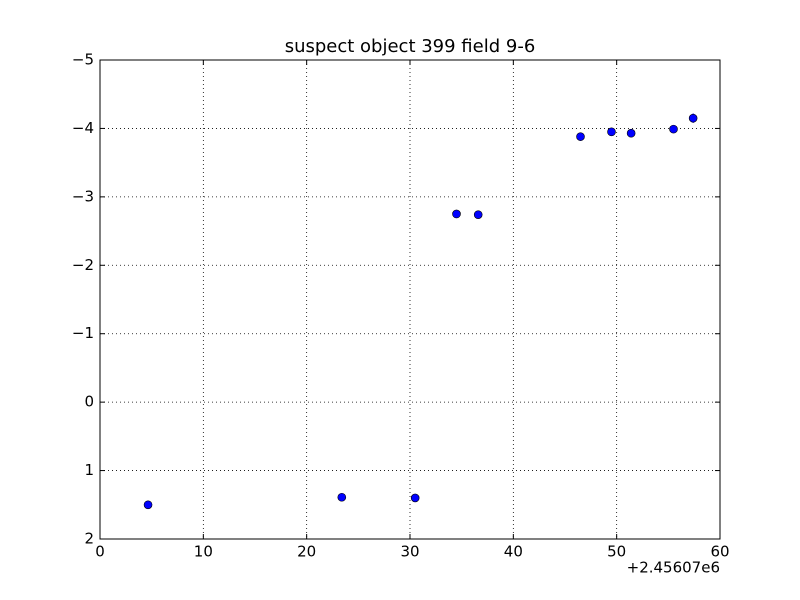  What do you see at coordinates (409, 552) in the screenshot?
I see `x-tick-label: 30` at bounding box center [409, 552].